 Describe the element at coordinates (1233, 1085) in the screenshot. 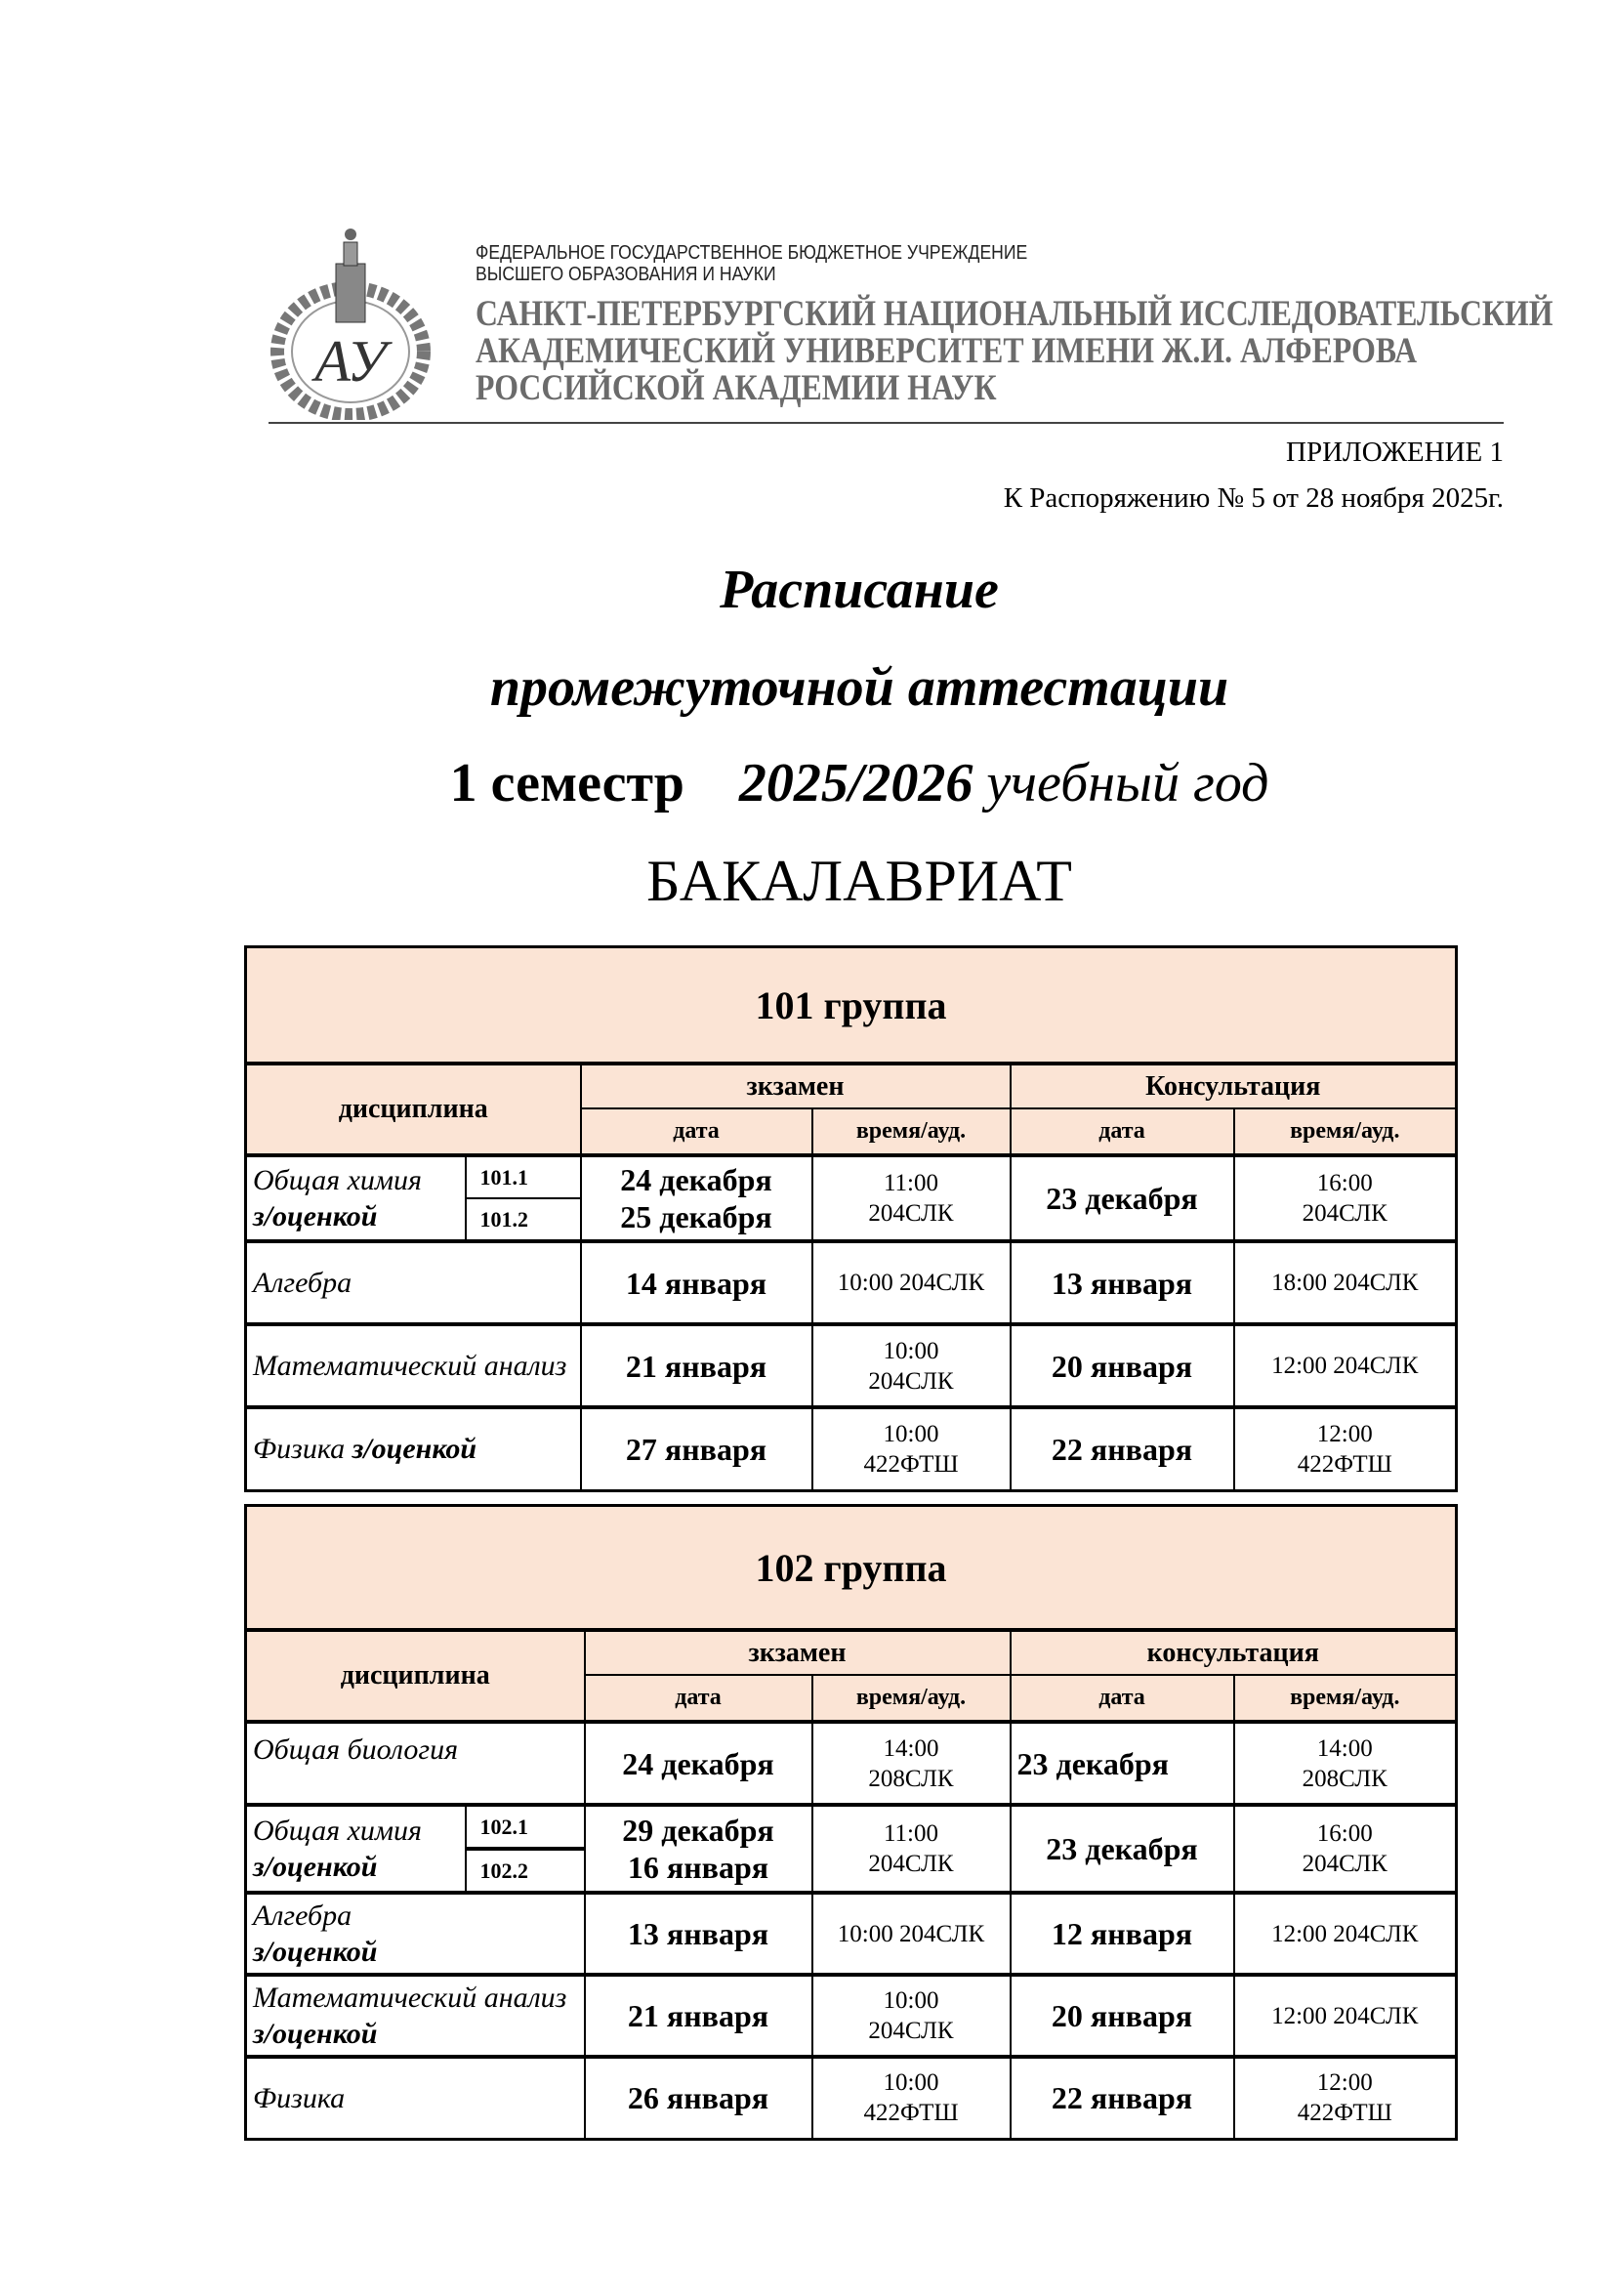

I see `col-consultation: Консультация` at that location.